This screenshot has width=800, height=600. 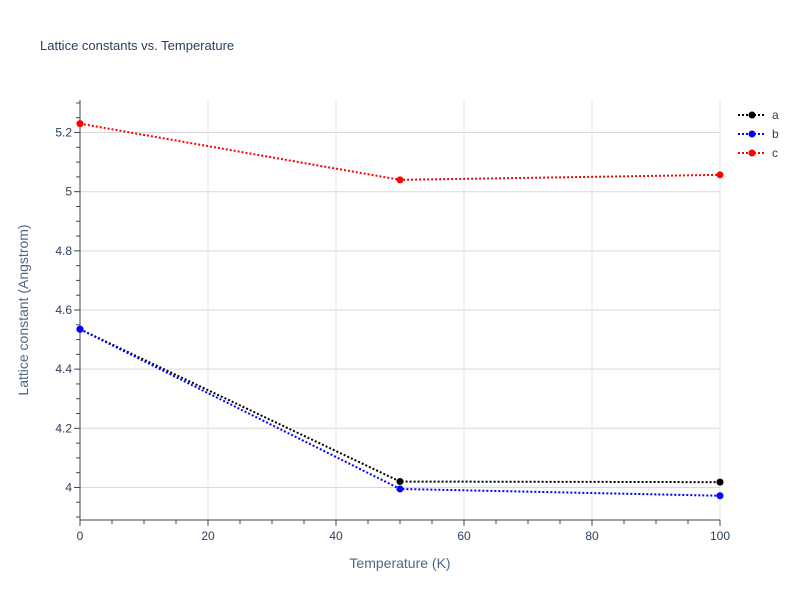 I want to click on x-tick-label: 0, so click(x=80, y=536).